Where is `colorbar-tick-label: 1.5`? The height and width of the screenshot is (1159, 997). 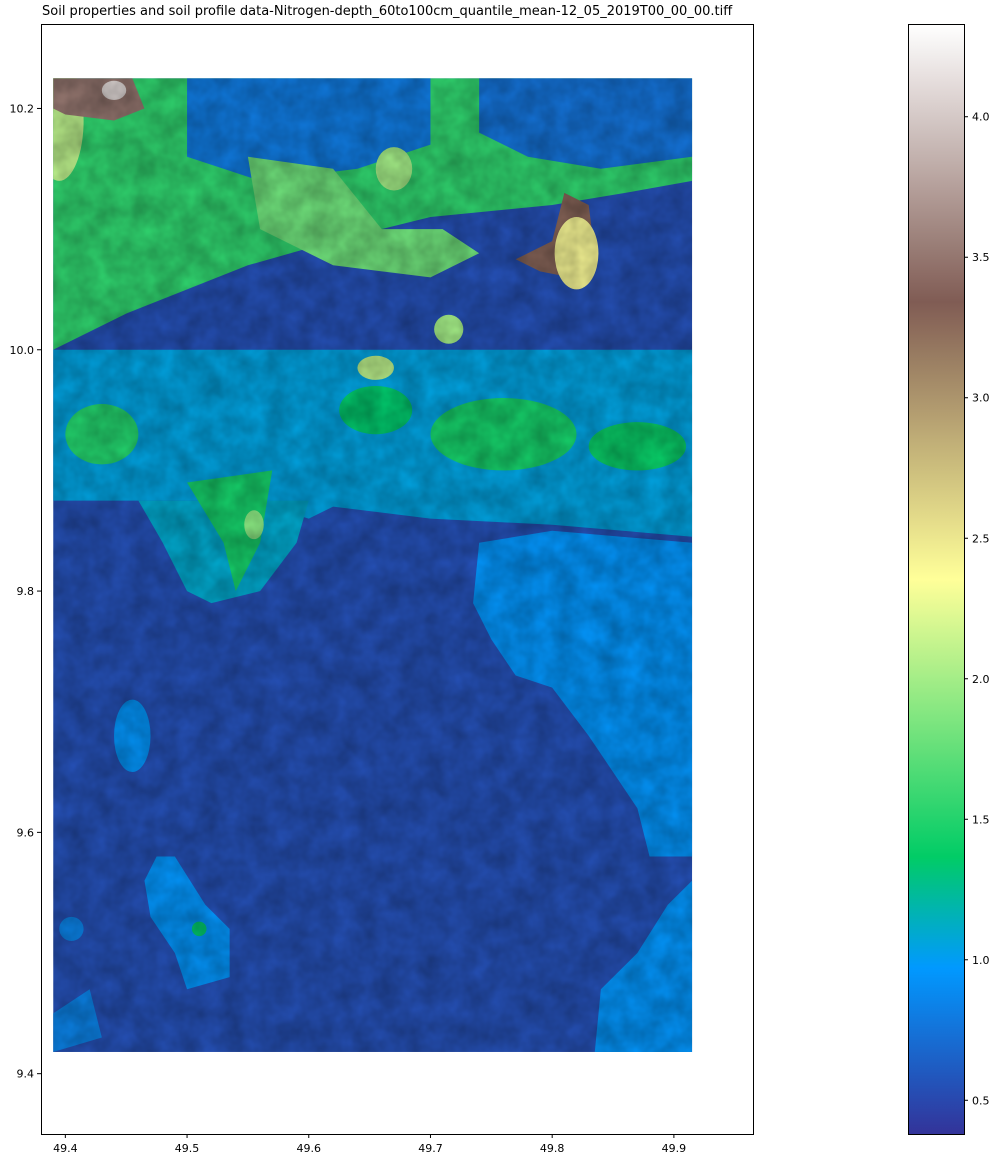 colorbar-tick-label: 1.5 is located at coordinates (981, 819).